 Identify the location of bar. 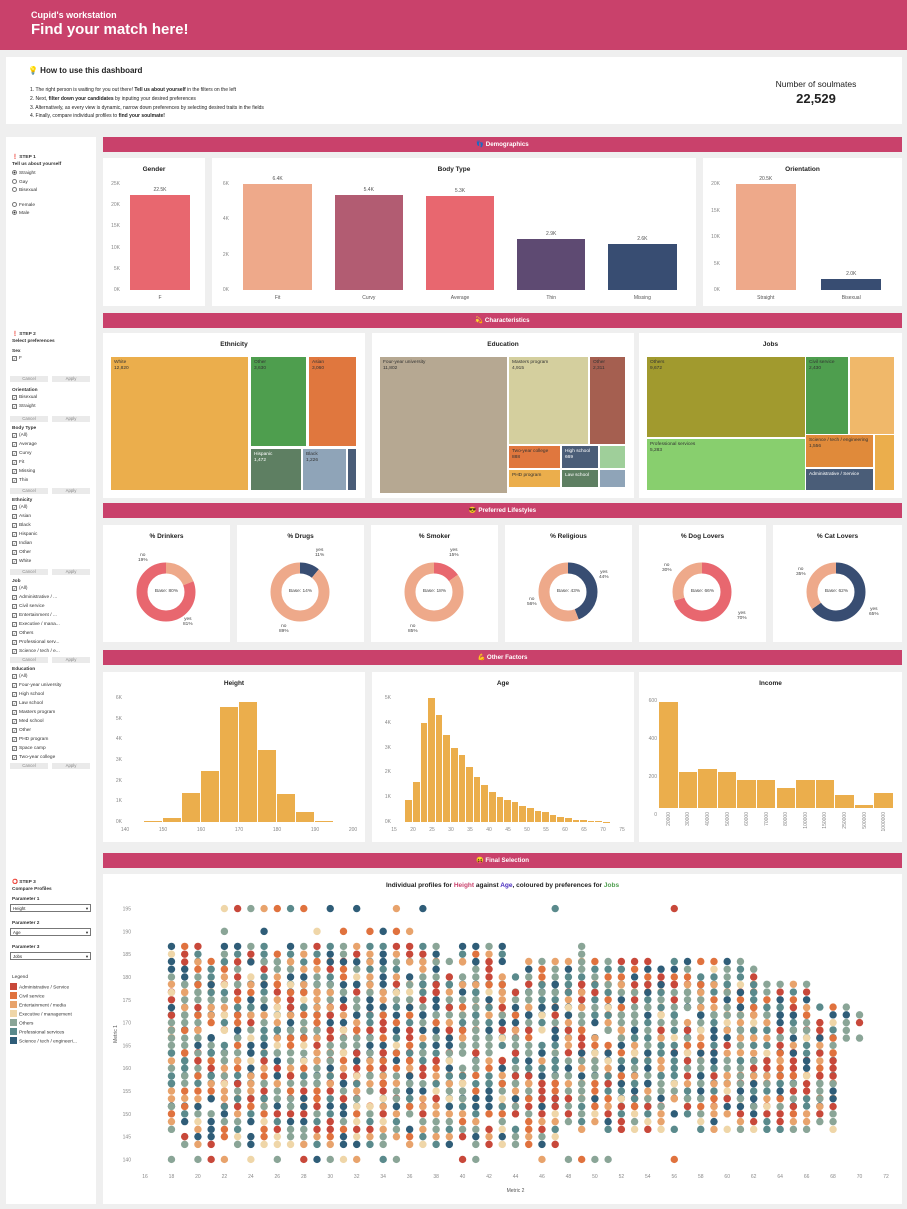
(765, 237).